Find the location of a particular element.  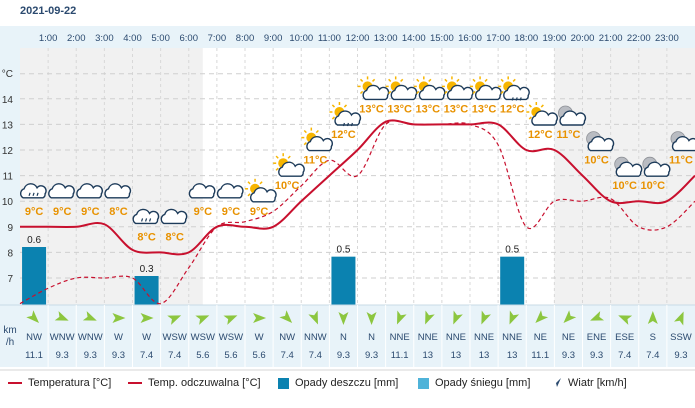

hour-label: 13:00 is located at coordinates (386, 38).